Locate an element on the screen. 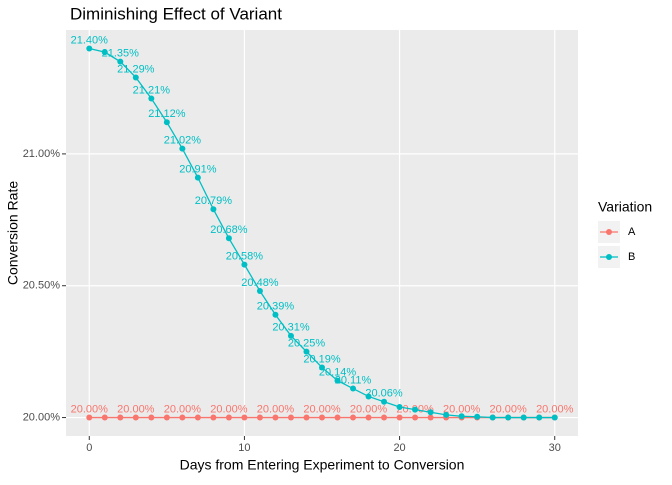 The height and width of the screenshot is (485, 672). chart-title: Diminishing Effect of Variant is located at coordinates (176, 13).